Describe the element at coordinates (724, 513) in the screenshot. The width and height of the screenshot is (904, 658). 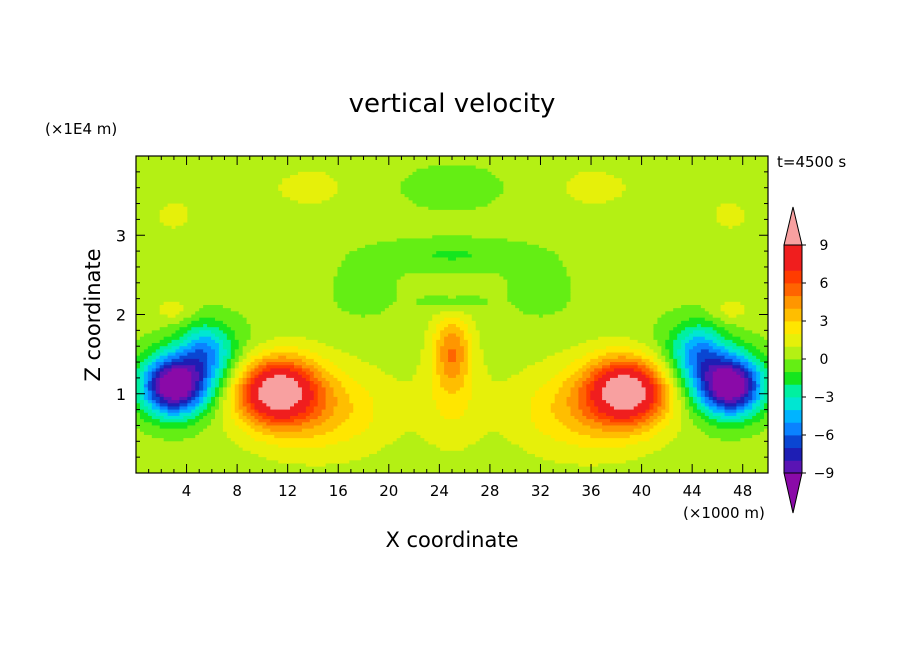
I see `x-unit-label: (×1000 m)` at that location.